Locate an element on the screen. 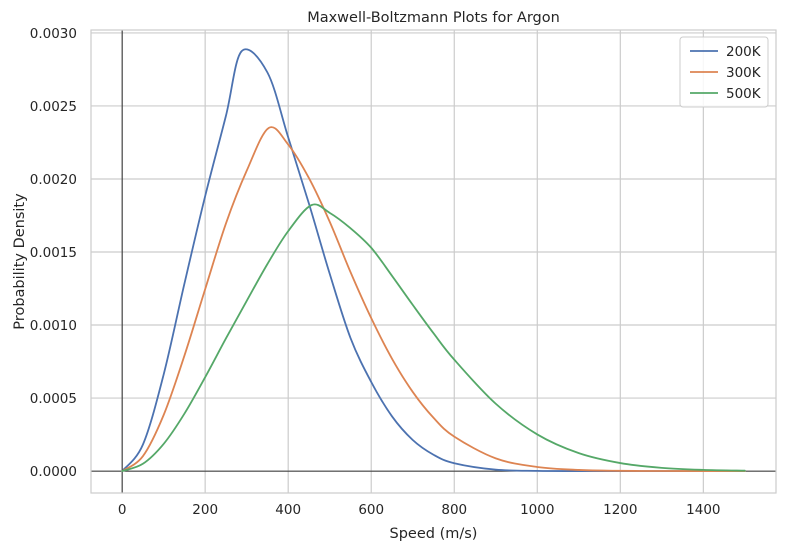 This screenshot has width=798, height=550. y-tick-label: 0.0020 is located at coordinates (53, 180).